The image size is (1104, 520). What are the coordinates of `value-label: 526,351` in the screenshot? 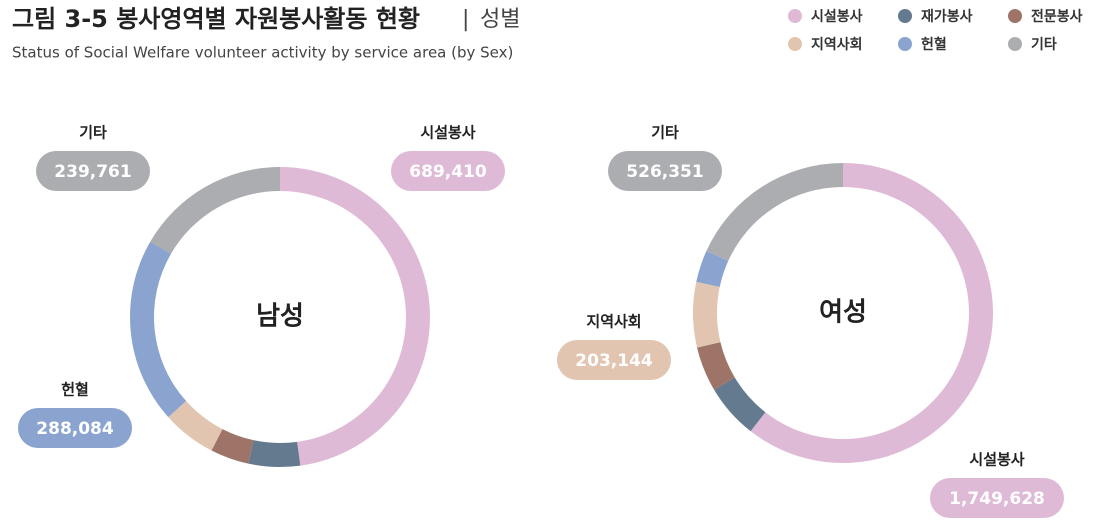 It's located at (664, 172).